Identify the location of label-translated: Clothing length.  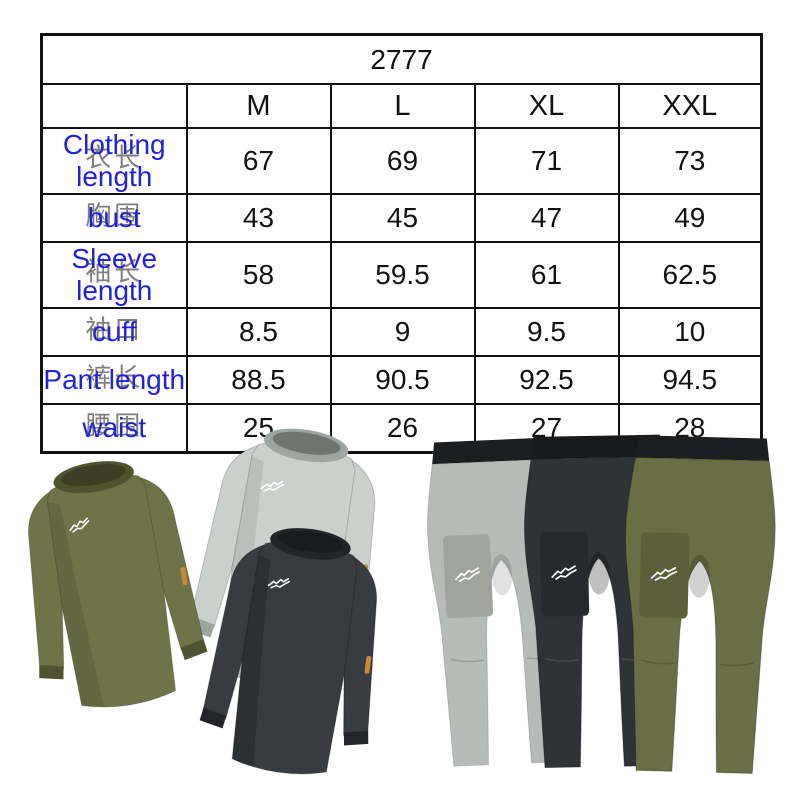
(114, 160).